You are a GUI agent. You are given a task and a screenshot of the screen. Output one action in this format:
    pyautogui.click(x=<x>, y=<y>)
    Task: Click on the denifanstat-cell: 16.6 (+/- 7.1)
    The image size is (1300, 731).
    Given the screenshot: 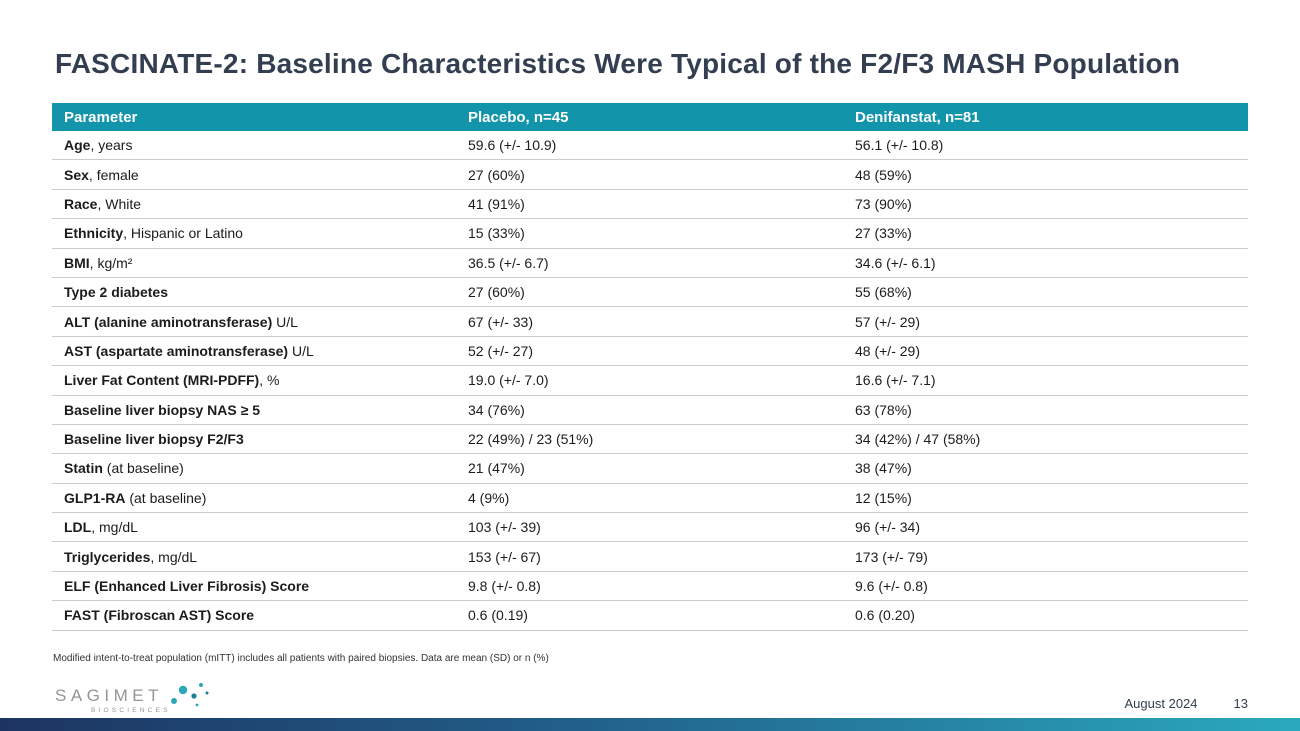 What is the action you would take?
    pyautogui.click(x=895, y=380)
    